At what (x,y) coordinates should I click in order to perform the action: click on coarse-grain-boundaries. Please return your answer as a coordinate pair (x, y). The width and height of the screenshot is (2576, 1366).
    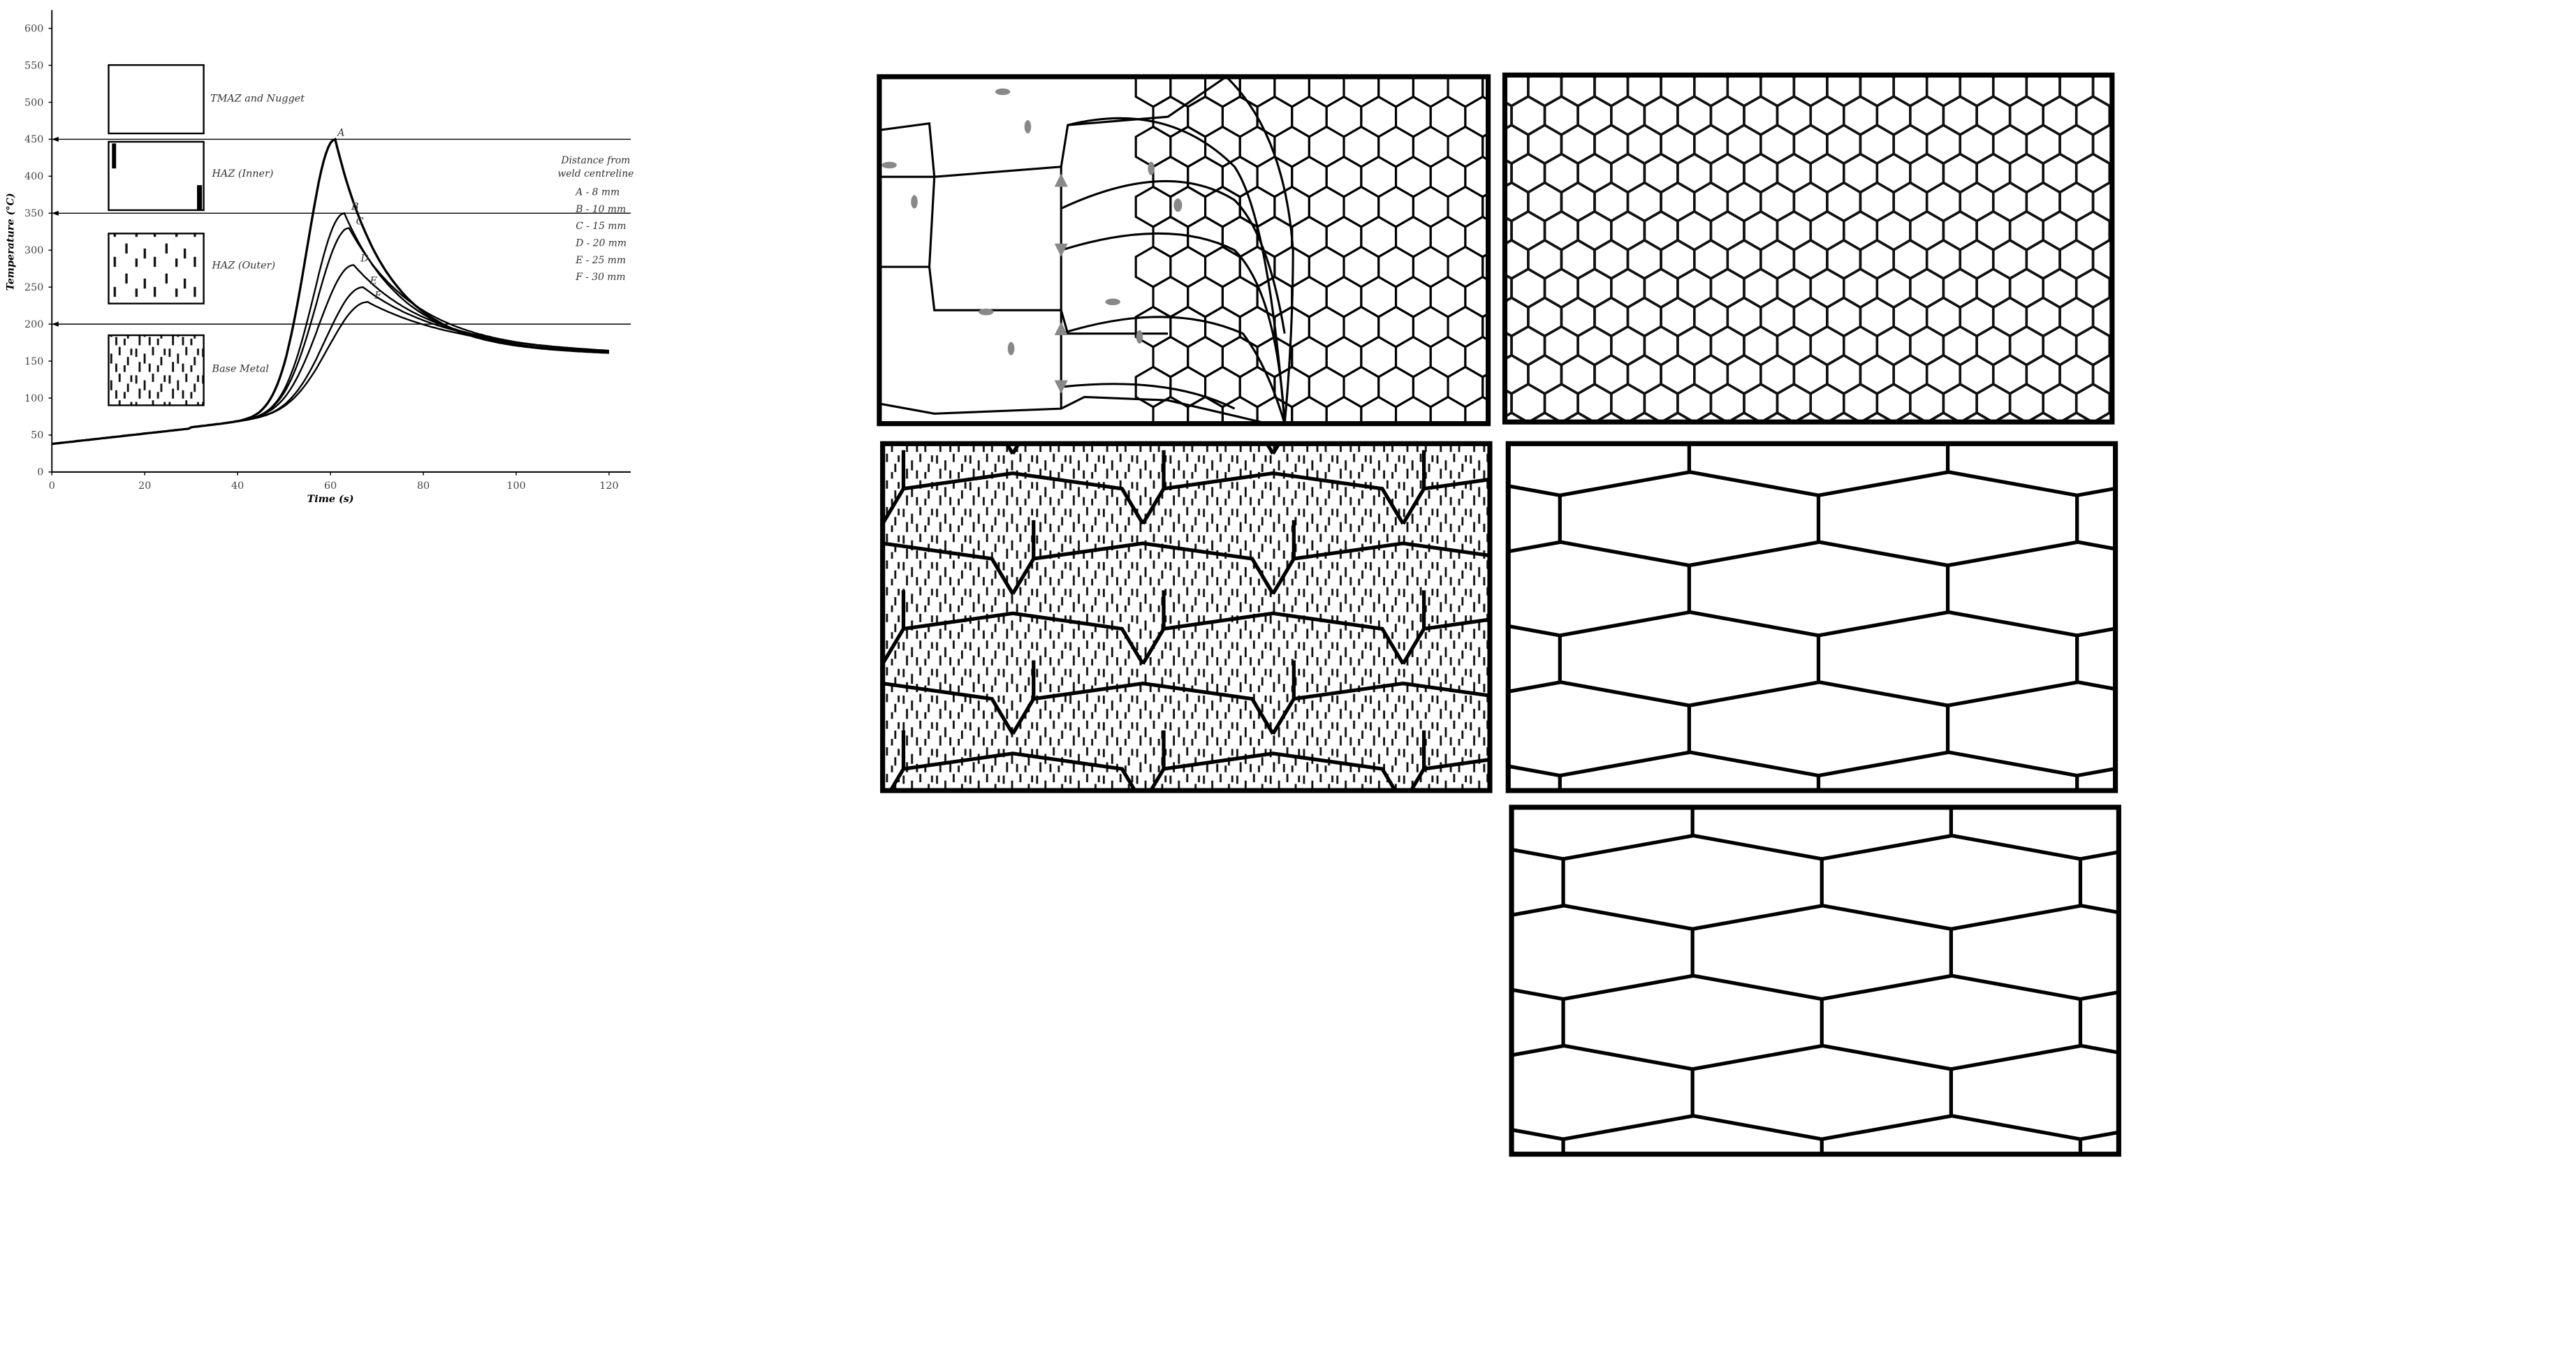
    Looking at the image, I should click on (2042, 623).